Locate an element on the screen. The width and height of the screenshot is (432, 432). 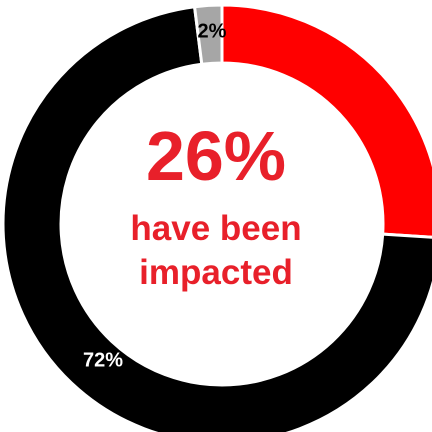
slice-label-2: 2% is located at coordinates (212, 31).